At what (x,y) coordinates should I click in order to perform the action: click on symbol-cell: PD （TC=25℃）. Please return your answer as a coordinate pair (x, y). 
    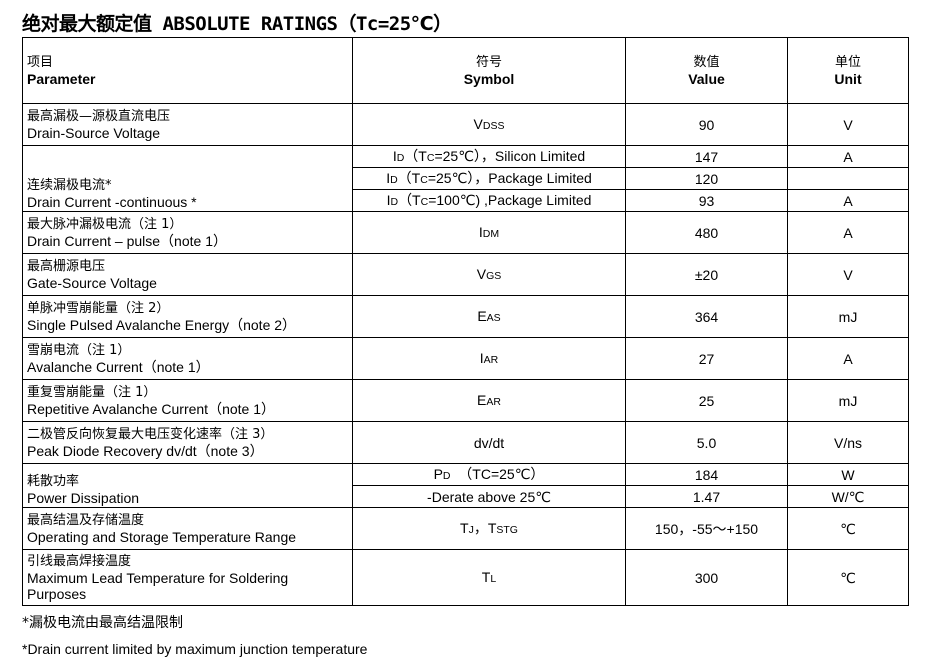
    Looking at the image, I should click on (489, 474).